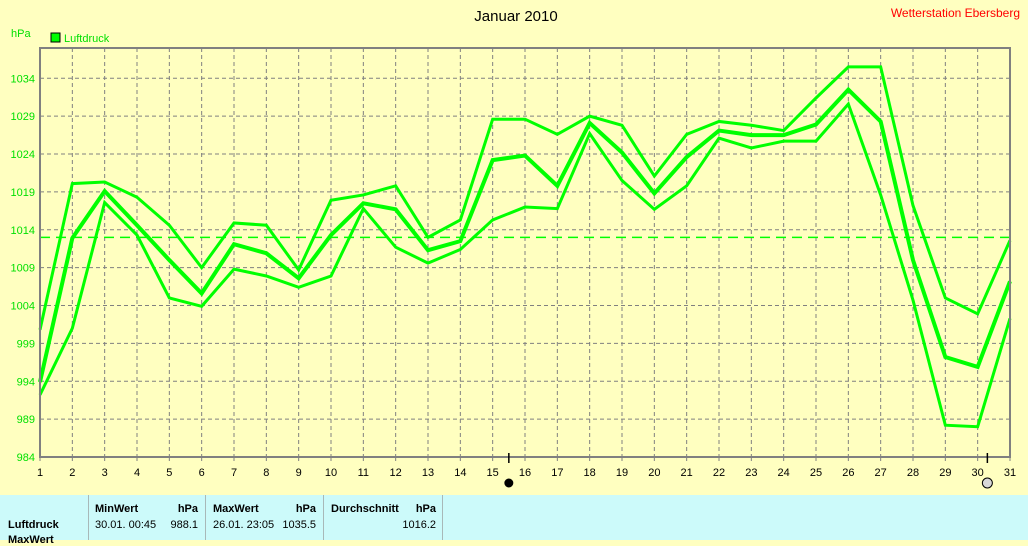 The width and height of the screenshot is (1028, 546). I want to click on y-tick-label: 1009, so click(23, 269).